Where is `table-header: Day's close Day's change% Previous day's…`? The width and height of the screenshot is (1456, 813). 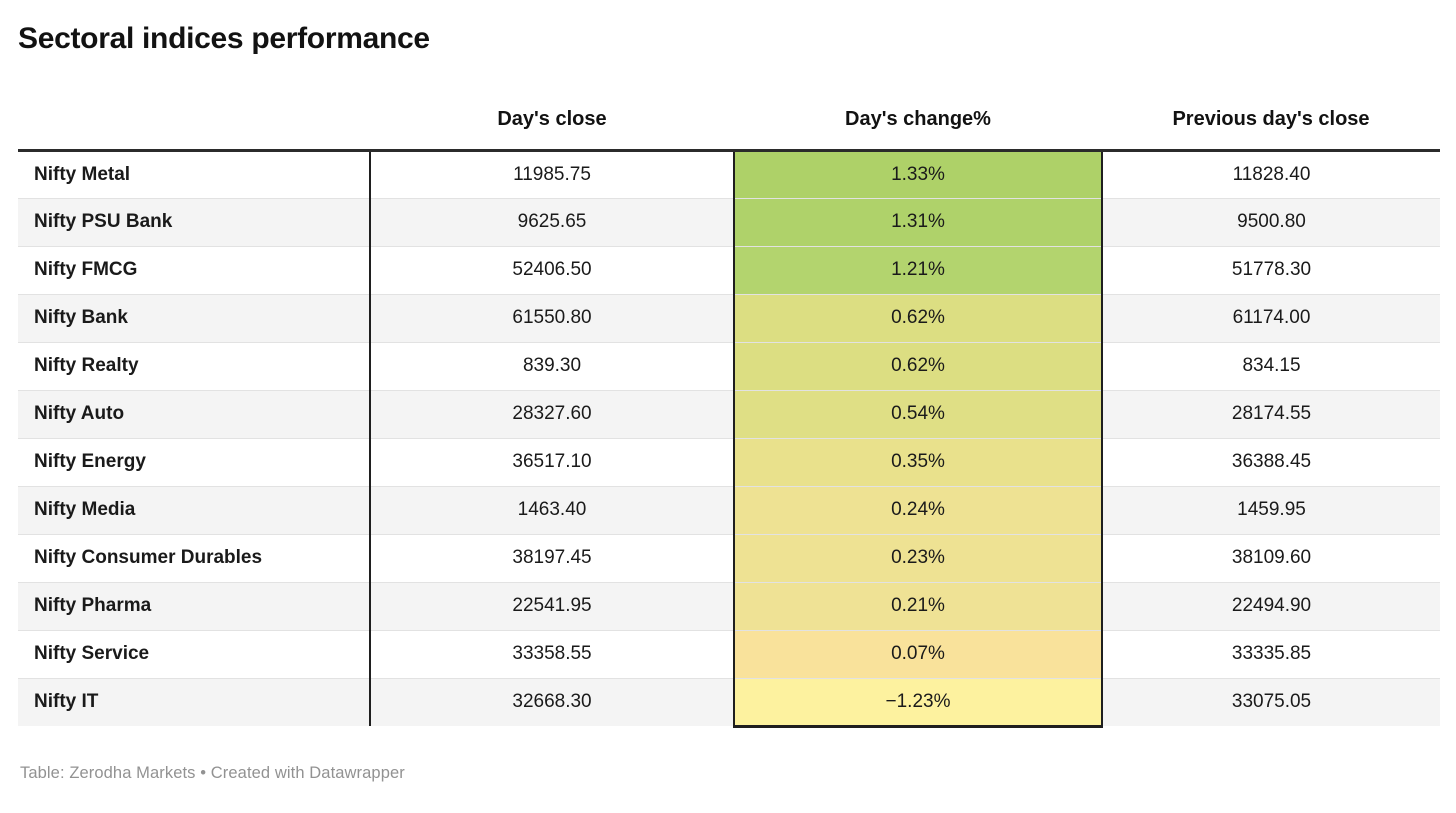 table-header: Day's close Day's change% Previous day's… is located at coordinates (729, 129).